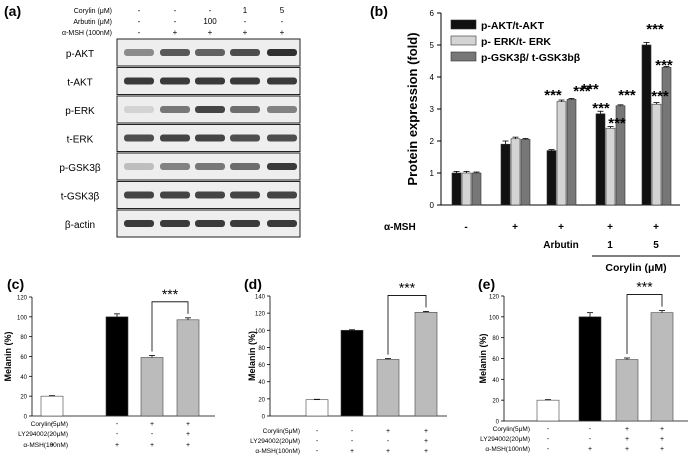 The width and height of the screenshot is (700, 462). Describe the element at coordinates (610, 245) in the screenshot. I see `treatment-value: 1` at that location.